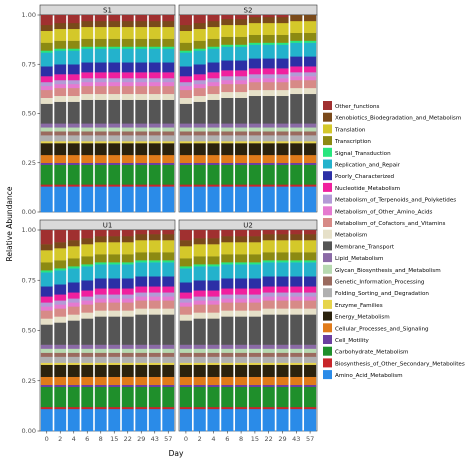 Image resolution: width=474 pixels, height=460 pixels. I want to click on bar-segment-cellular-processes-and-signaling, so click(46, 381).